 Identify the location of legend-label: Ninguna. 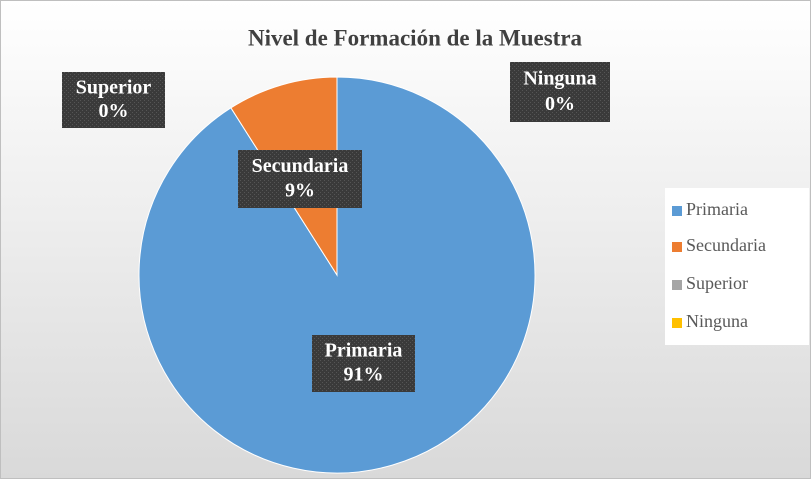
(717, 321).